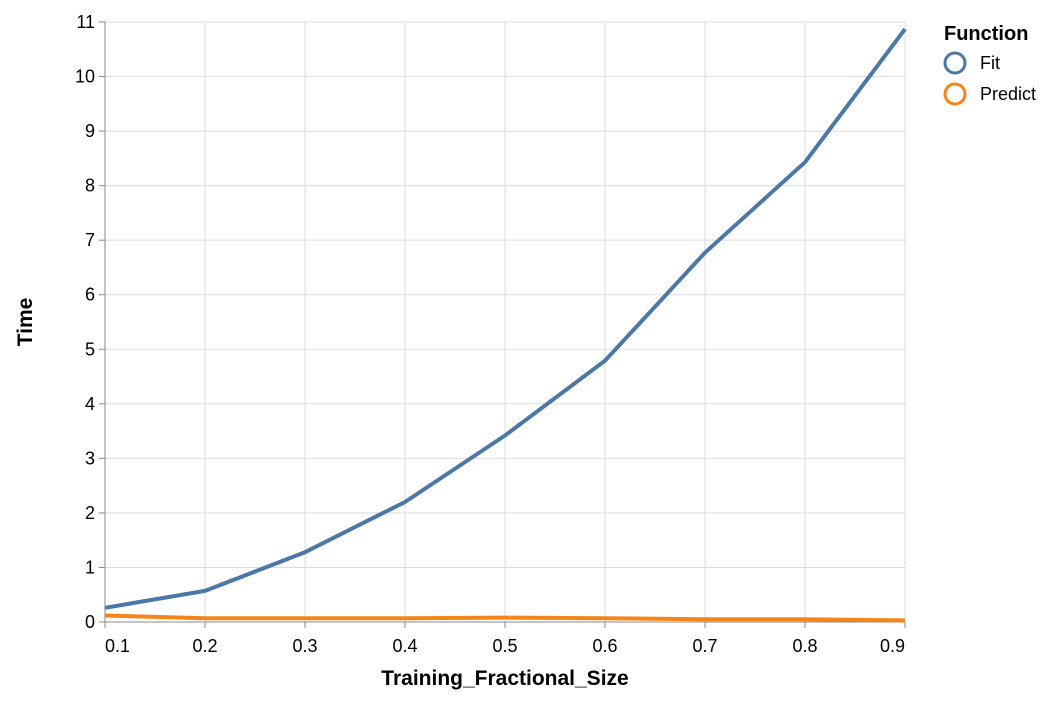 This screenshot has height=702, width=1056. What do you see at coordinates (90, 458) in the screenshot?
I see `y-tick-label: 3` at bounding box center [90, 458].